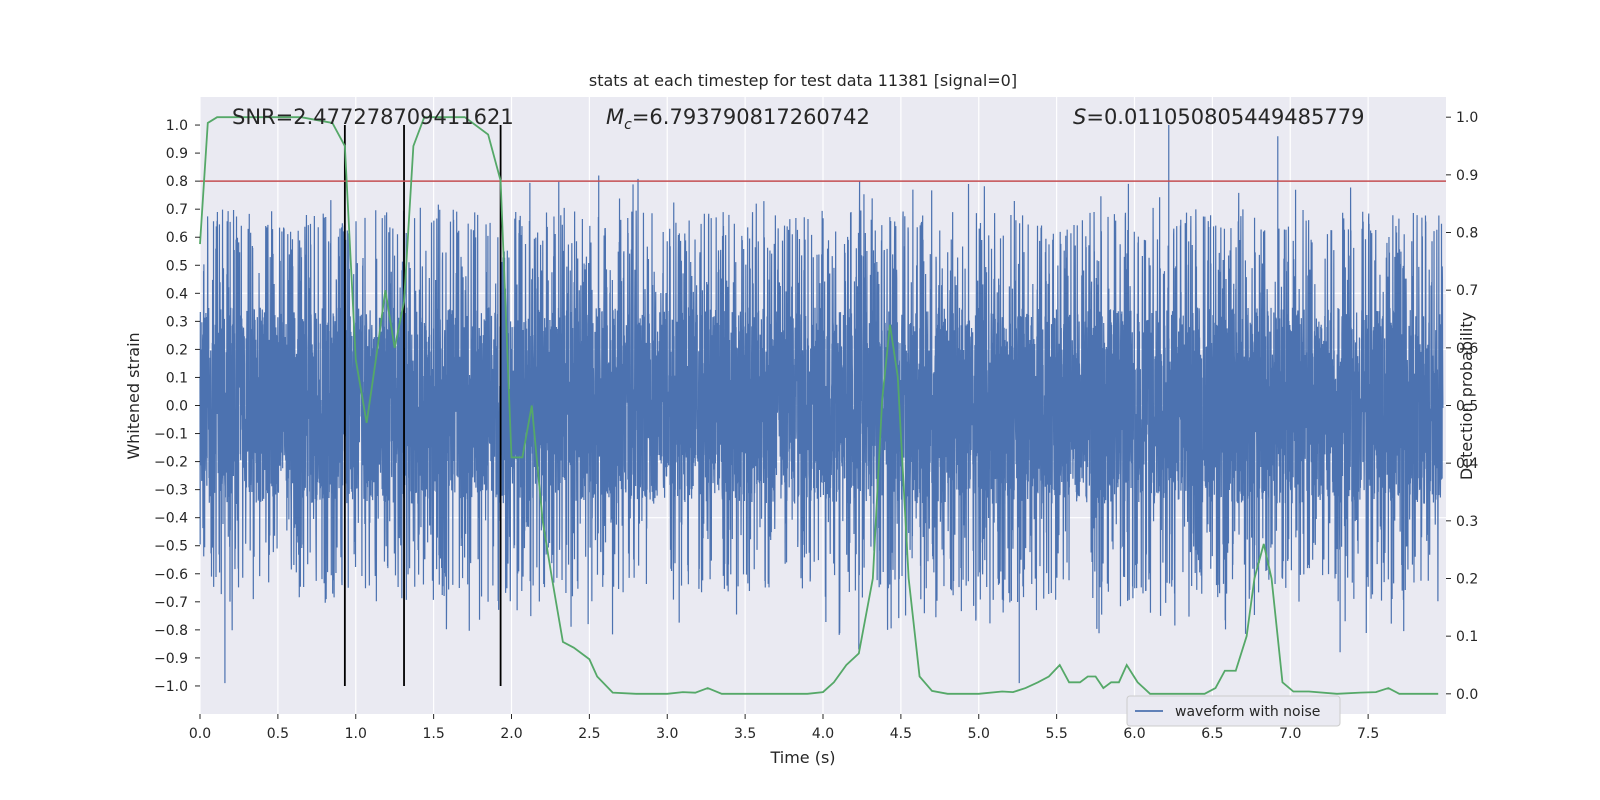 The width and height of the screenshot is (1600, 800). I want to click on snr-annotation: SNR=2.477278709411621, so click(373, 117).